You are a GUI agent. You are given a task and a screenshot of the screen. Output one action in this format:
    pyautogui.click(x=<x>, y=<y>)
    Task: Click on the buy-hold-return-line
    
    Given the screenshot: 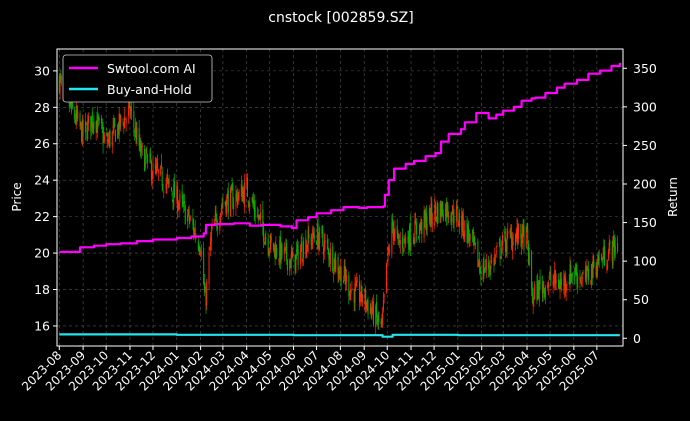 What is the action you would take?
    pyautogui.click(x=339, y=335)
    